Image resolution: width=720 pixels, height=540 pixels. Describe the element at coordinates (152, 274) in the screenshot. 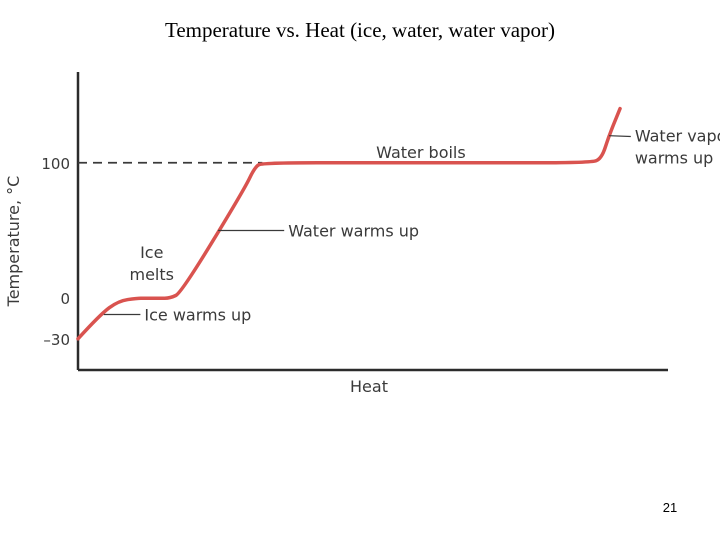

I see `annotation-ice-melts: melts` at that location.